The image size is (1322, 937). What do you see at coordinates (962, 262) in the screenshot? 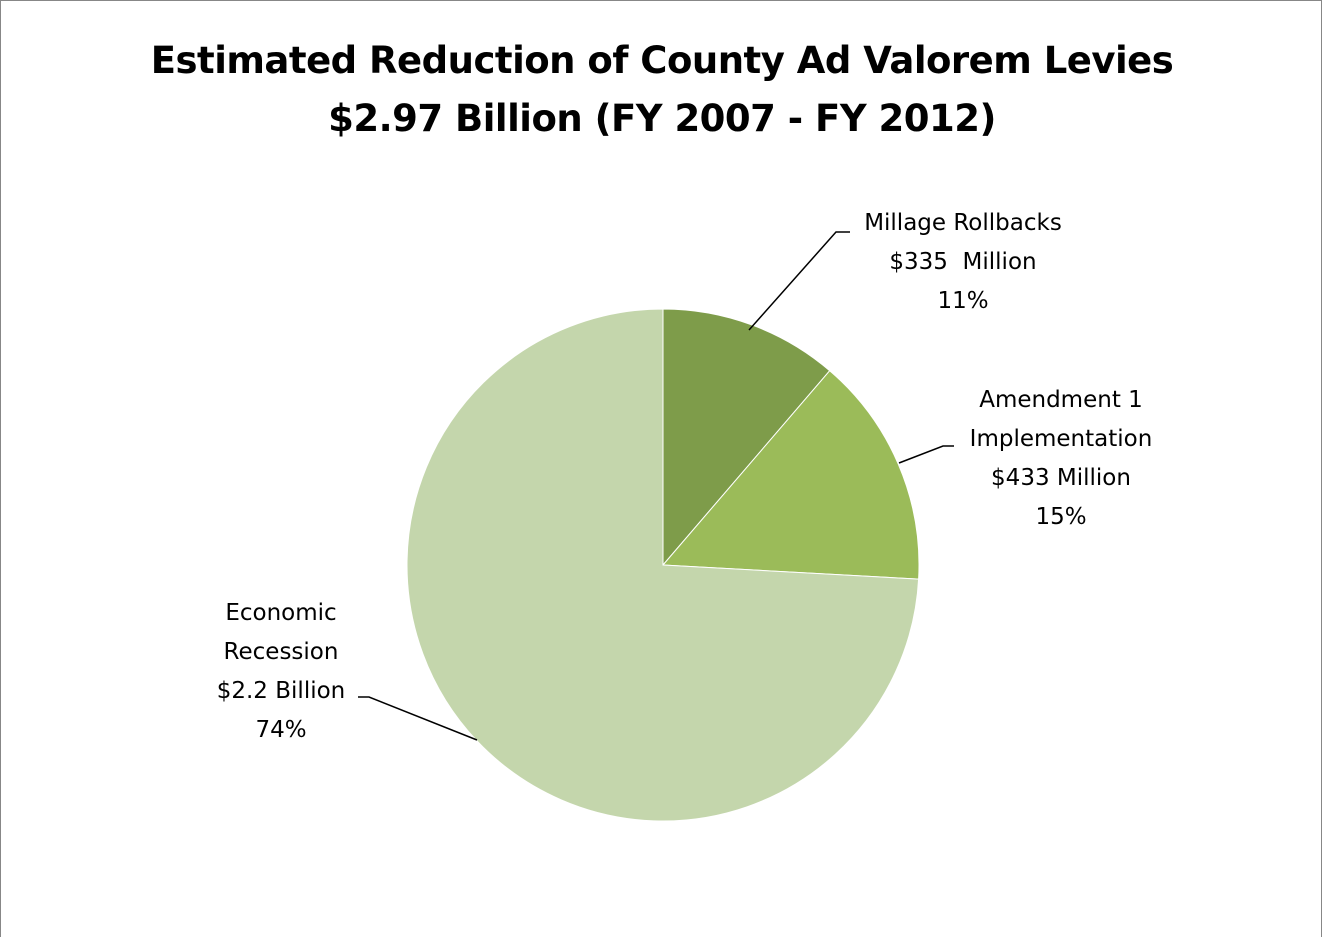
I see `data-label-millage-amount: $335 Million` at bounding box center [962, 262].